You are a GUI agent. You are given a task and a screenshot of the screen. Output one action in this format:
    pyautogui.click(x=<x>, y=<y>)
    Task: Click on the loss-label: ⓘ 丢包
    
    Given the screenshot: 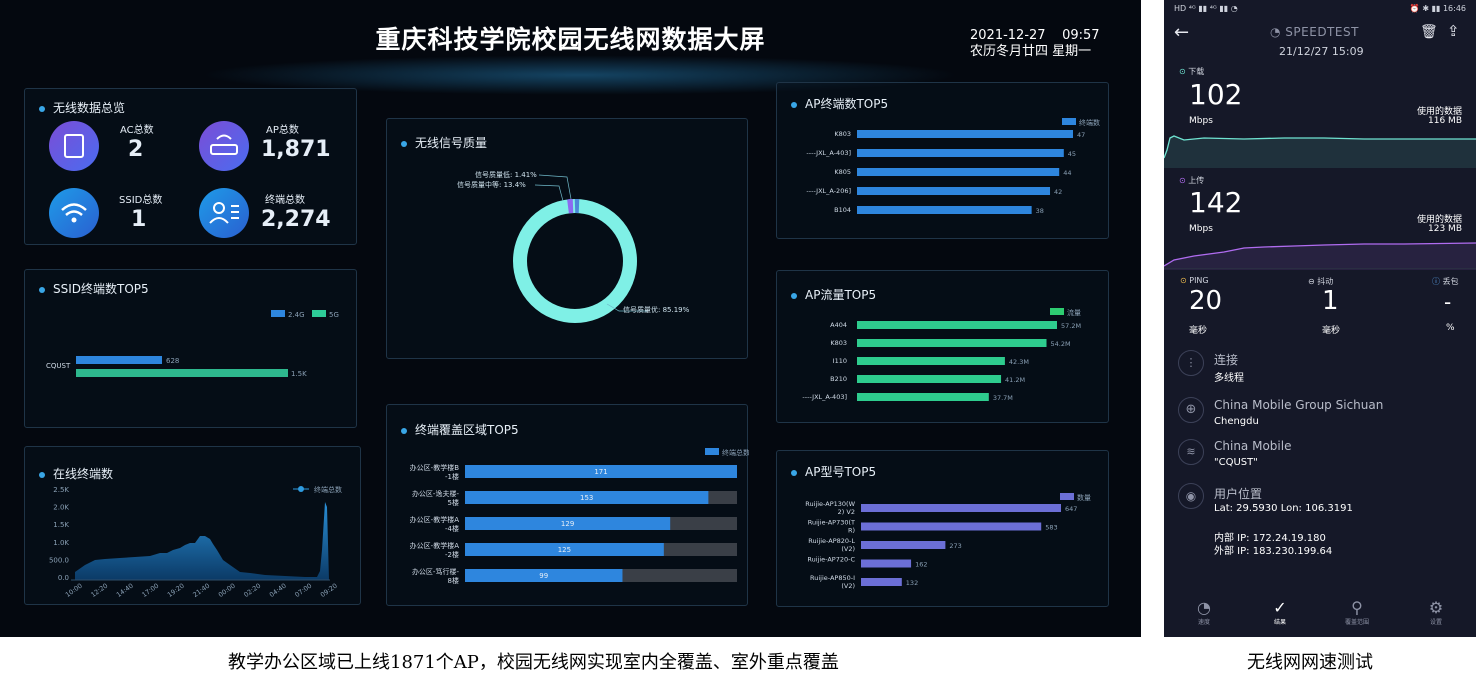 What is the action you would take?
    pyautogui.click(x=1445, y=281)
    